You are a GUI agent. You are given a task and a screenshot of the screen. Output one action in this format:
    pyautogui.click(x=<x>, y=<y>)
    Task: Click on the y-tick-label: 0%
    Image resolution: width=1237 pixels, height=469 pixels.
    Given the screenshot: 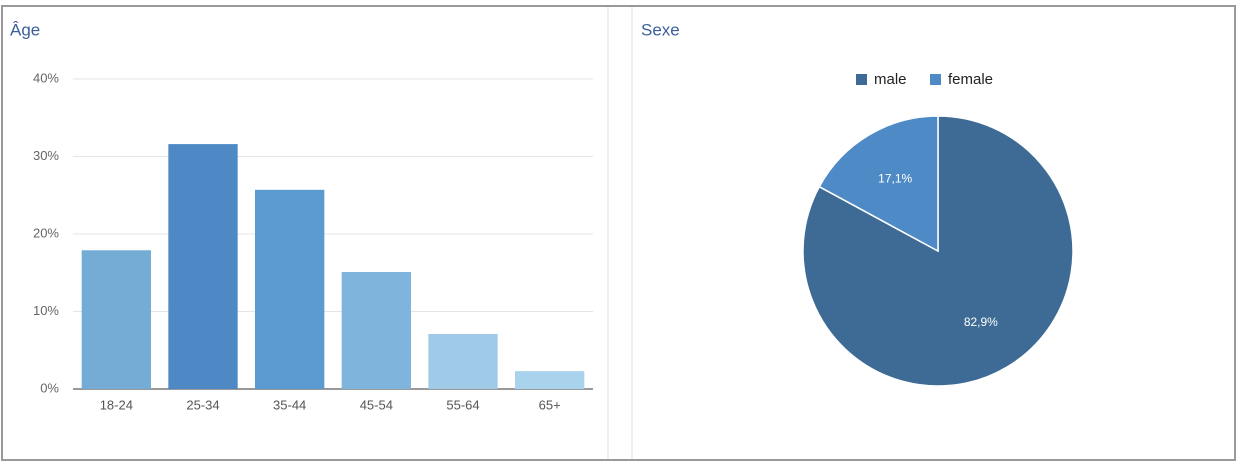 What is the action you would take?
    pyautogui.click(x=49, y=387)
    